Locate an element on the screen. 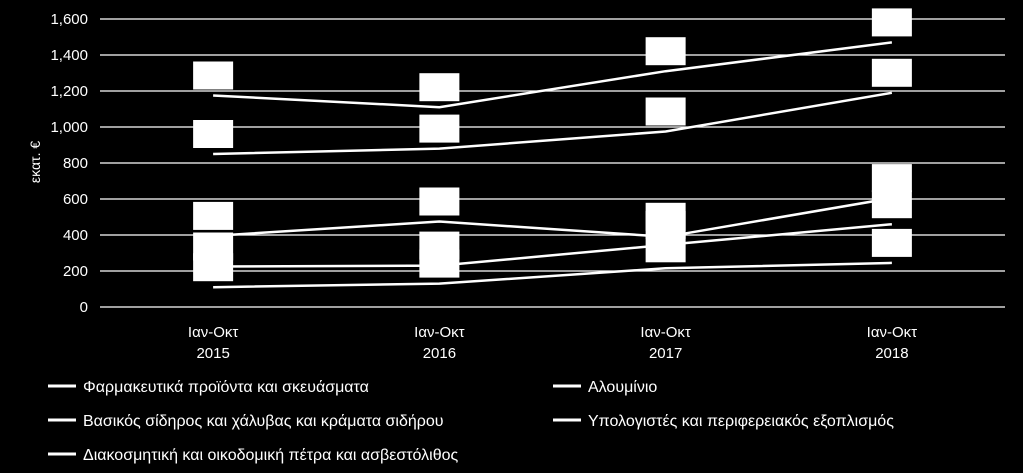 Image resolution: width=1023 pixels, height=473 pixels. y-axis: 0 200 400 600 800 1,000 1,200 1,400 1,600 is located at coordinates (69, 163).